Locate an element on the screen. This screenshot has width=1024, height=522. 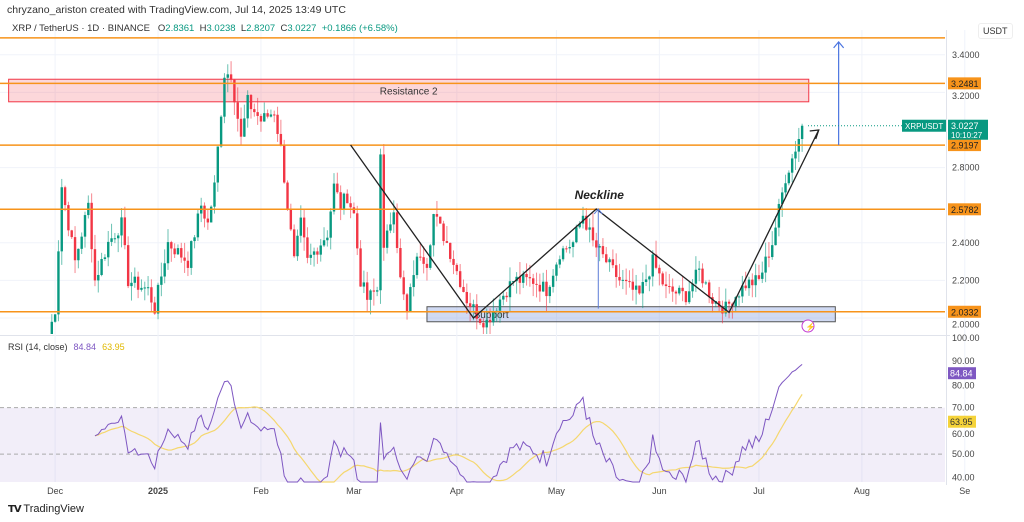
rsi-tick-label: 40.00 is located at coordinates (963, 477).